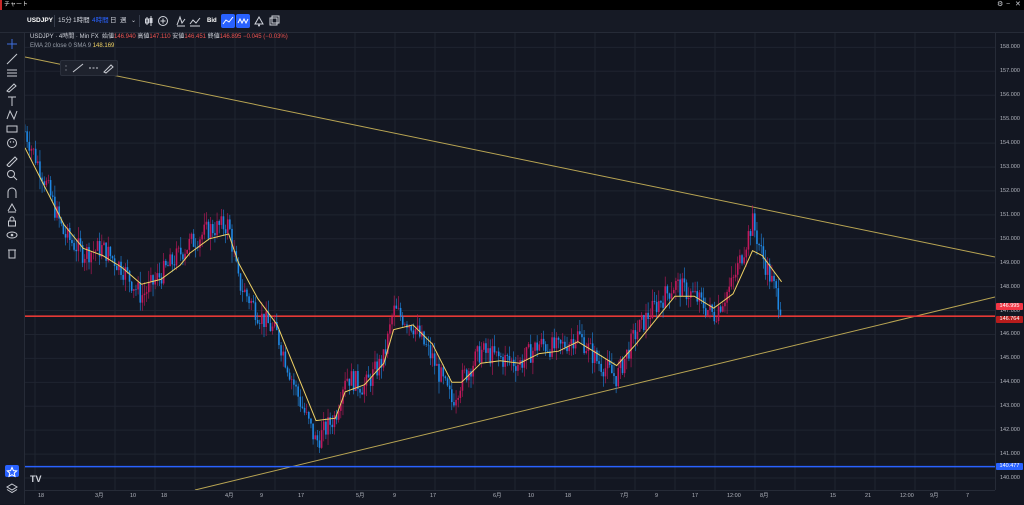  I want to click on wave-chart-toggle-icon, so click(243, 21).